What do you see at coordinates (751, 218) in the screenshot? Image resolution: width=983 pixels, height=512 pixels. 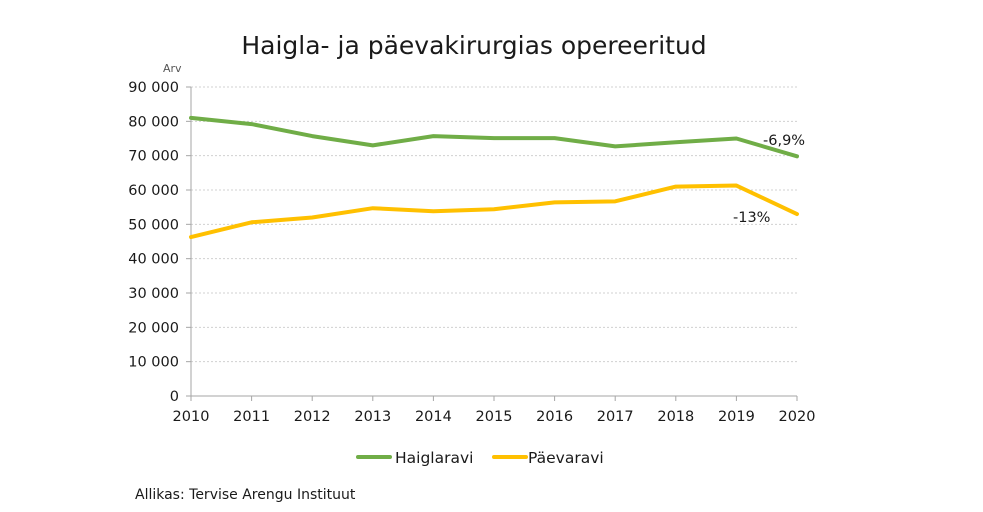 I see `paevaravi-change-annotation: -13%` at bounding box center [751, 218].